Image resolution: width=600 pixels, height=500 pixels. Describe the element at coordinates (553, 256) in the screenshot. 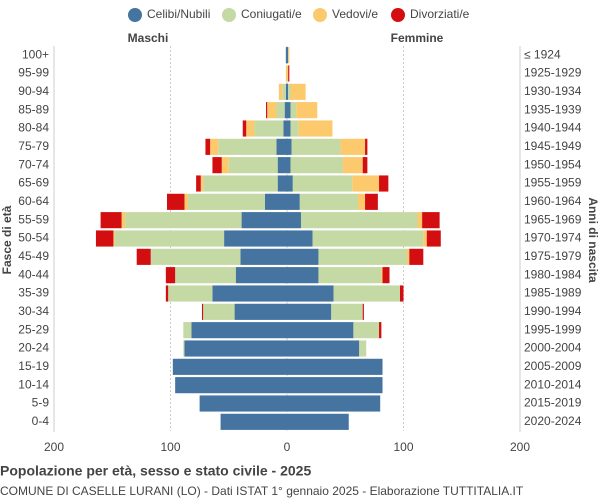

I see `birth-year-label: 1975-1979` at that location.